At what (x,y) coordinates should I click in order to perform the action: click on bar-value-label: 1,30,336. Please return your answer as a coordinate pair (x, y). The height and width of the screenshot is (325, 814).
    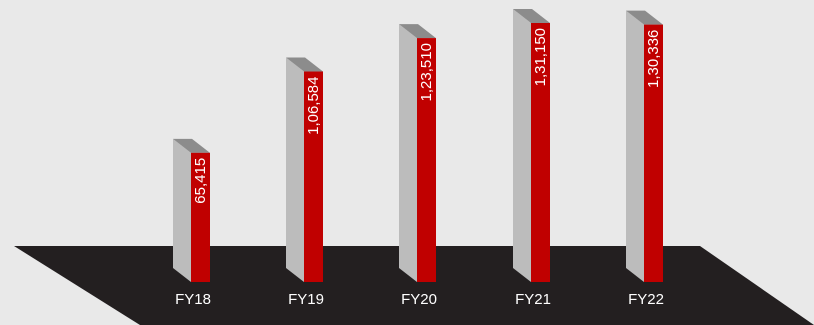
    Looking at the image, I should click on (653, 59).